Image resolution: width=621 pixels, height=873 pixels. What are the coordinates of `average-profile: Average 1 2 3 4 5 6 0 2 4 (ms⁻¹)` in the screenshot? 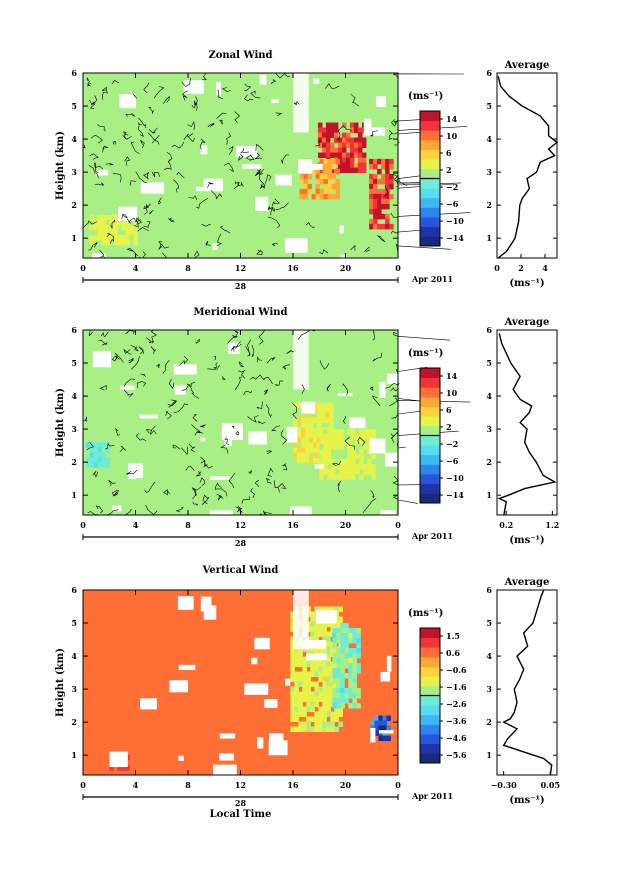 It's located at (522, 174).